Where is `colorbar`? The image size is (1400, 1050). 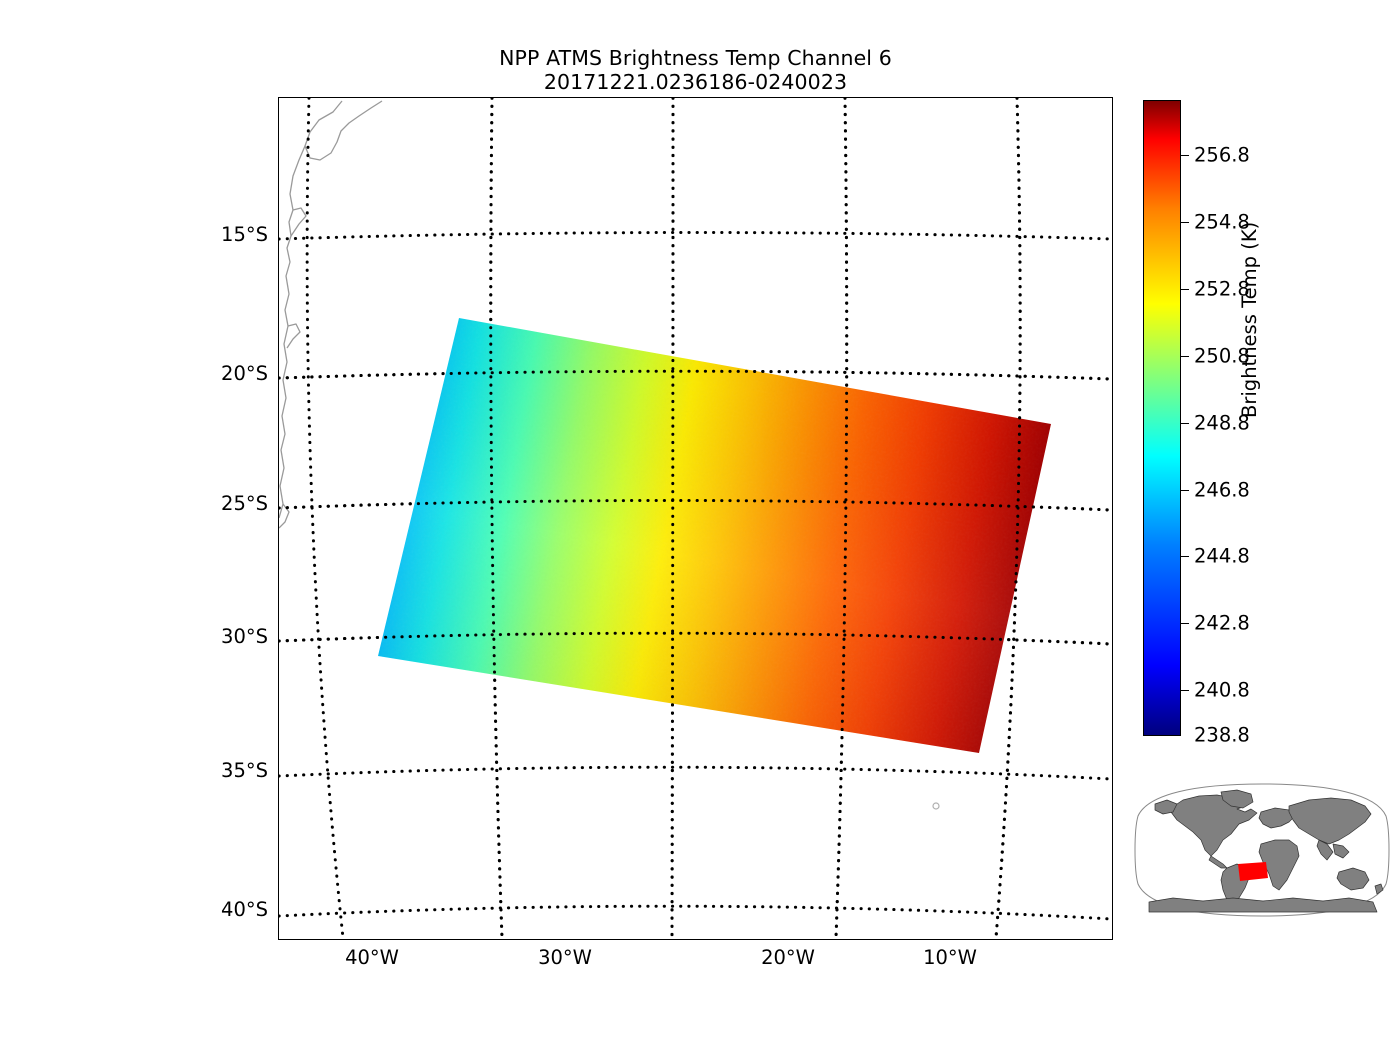
colorbar is located at coordinates (1162, 418).